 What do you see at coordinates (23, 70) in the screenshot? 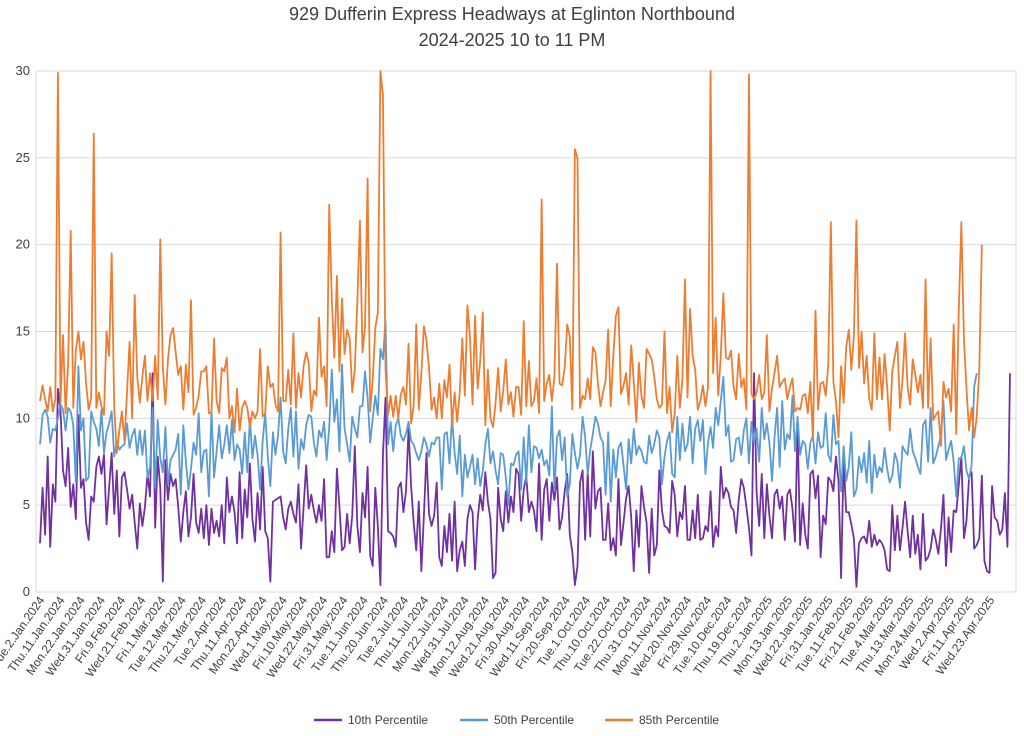
I see `y-tick-label: 30` at bounding box center [23, 70].